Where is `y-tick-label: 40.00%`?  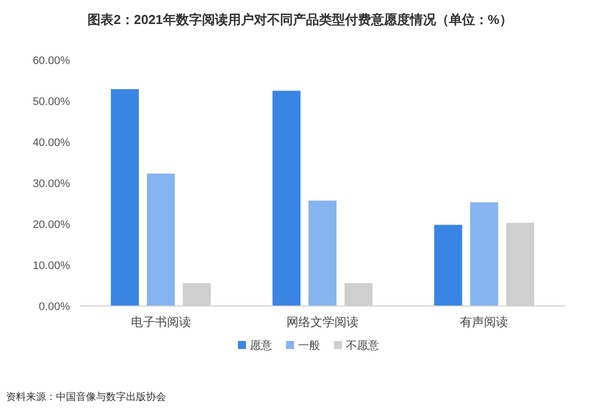
y-tick-label: 40.00% is located at coordinates (51, 143).